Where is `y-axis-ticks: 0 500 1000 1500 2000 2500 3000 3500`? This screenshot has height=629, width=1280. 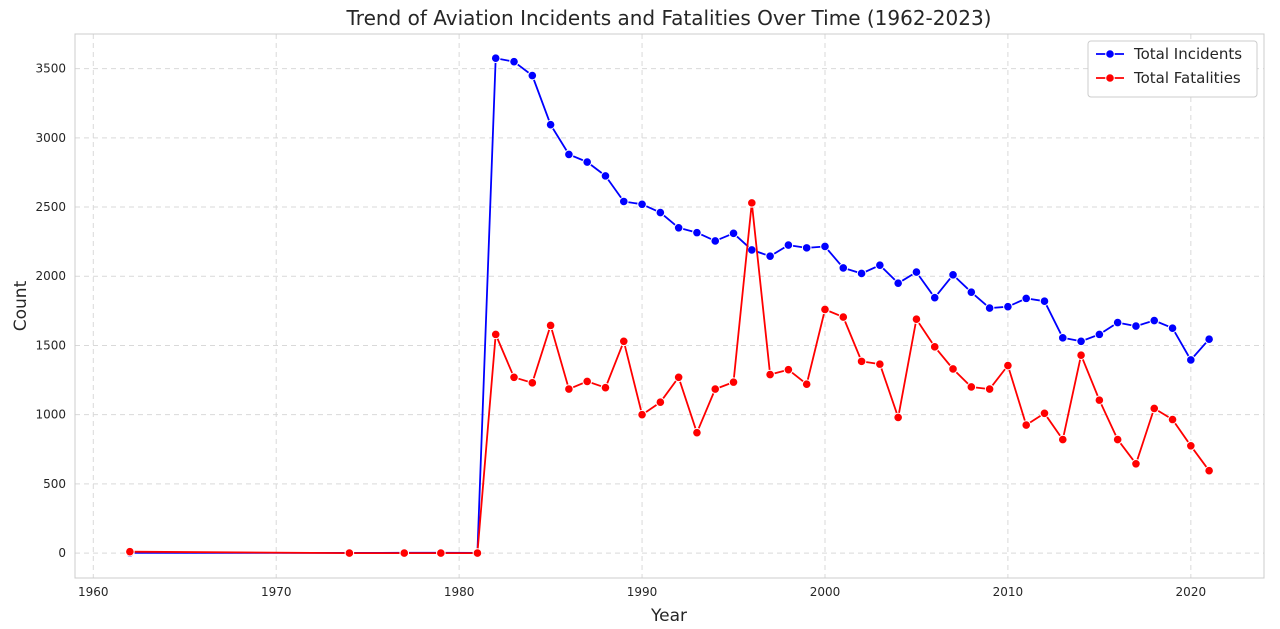
y-axis-ticks: 0 500 1000 1500 2000 2500 3000 3500 is located at coordinates (50, 311).